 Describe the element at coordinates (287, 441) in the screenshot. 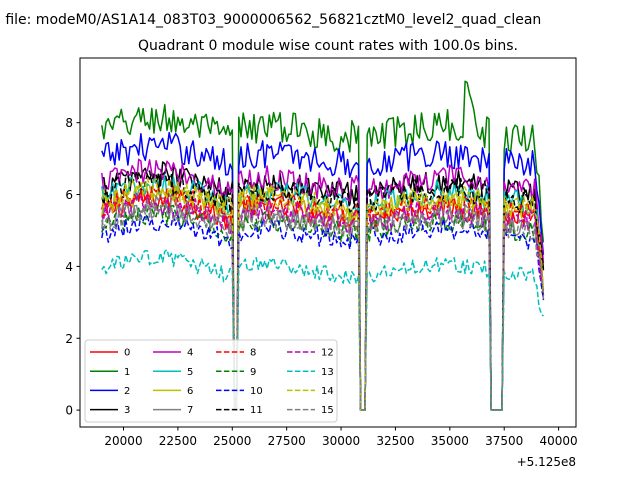

I see `x-tick-label: 27500` at that location.